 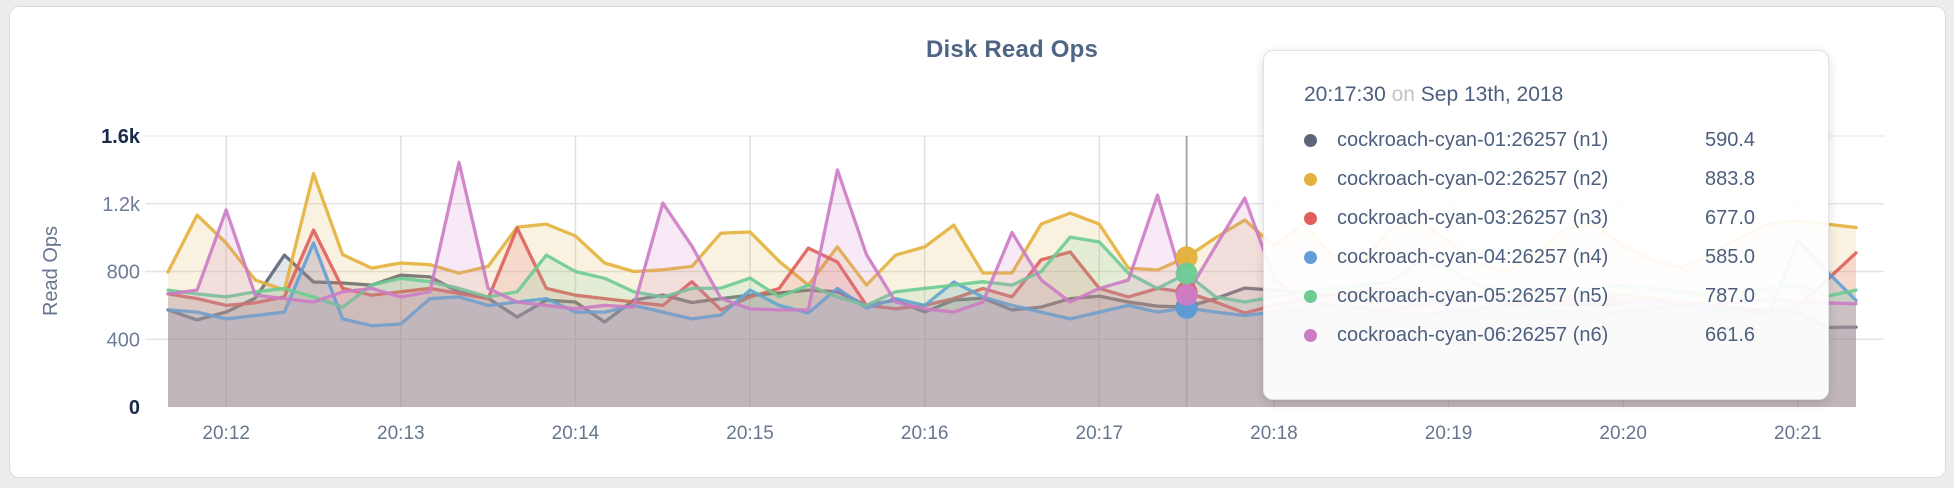 What do you see at coordinates (1345, 94) in the screenshot?
I see `tooltip-time: 20:17:30` at bounding box center [1345, 94].